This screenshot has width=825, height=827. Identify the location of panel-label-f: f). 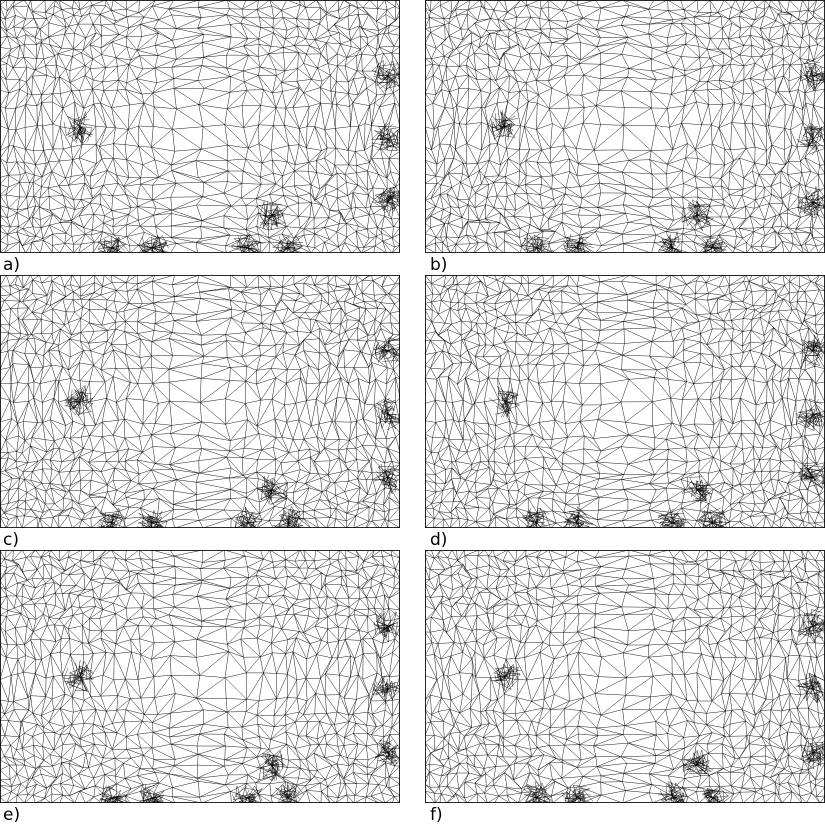
(436, 815).